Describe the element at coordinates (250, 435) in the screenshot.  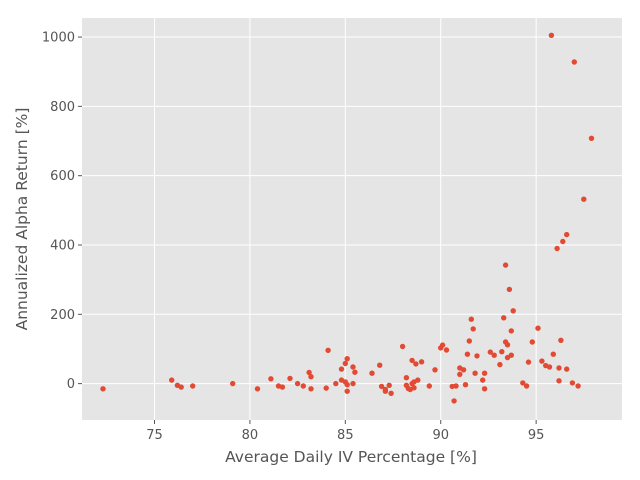
I see `x-tick-label: 80` at that location.